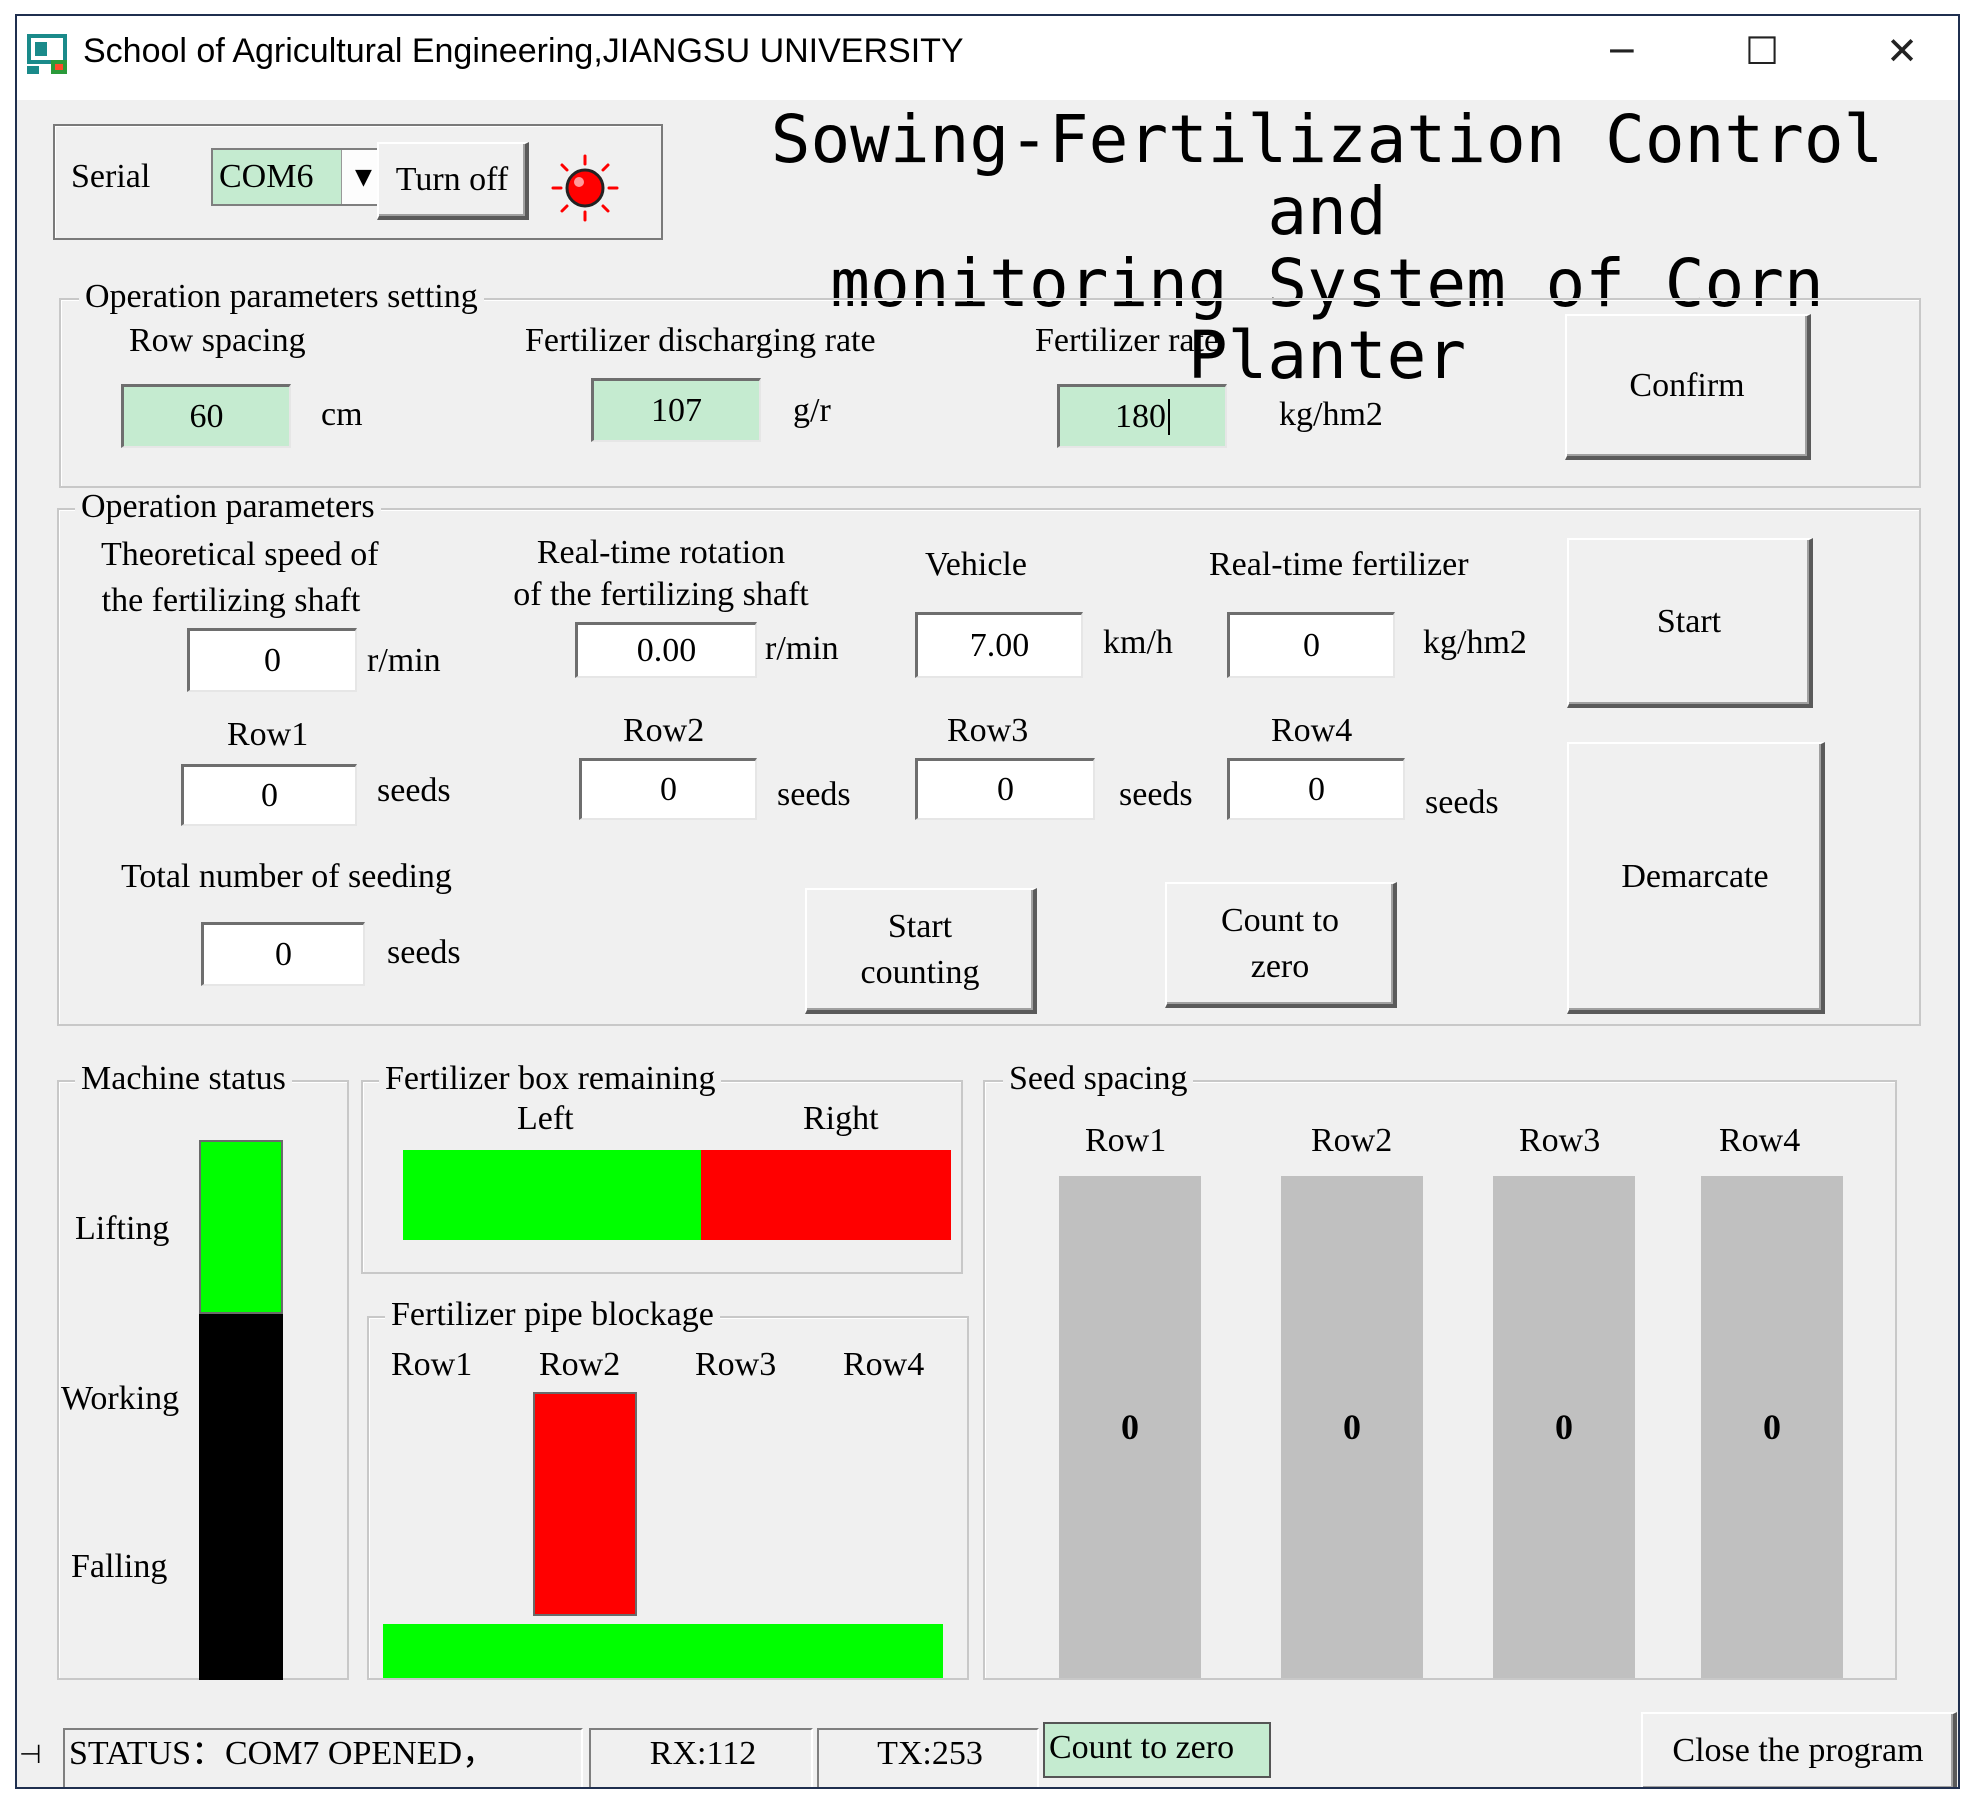 This screenshot has height=1806, width=1975. I want to click on serial-port-select: COM6 ▼, so click(299, 177).